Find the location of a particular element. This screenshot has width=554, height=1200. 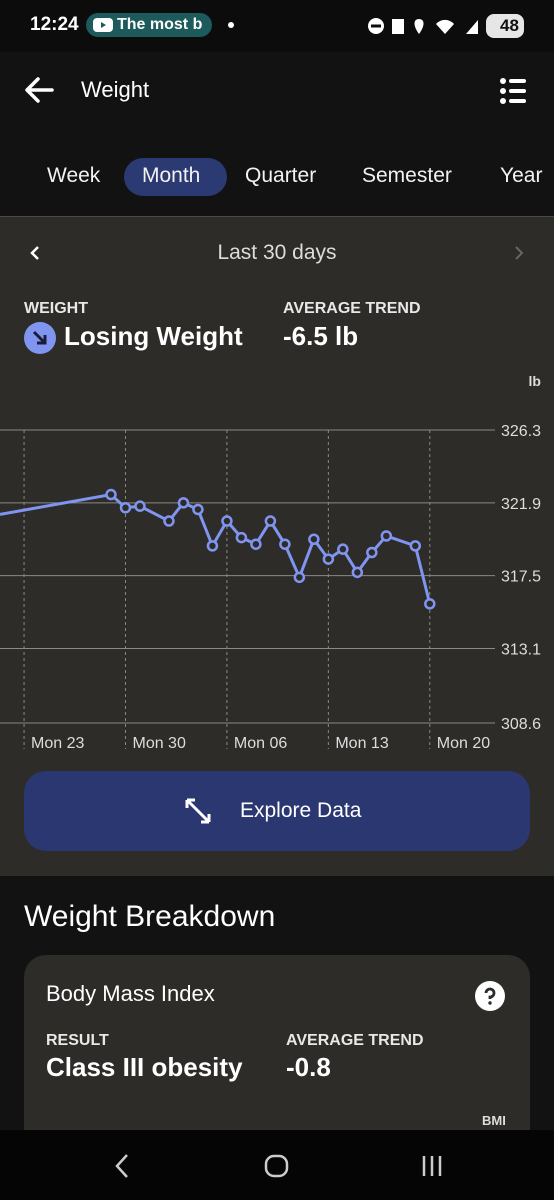

prev-button is located at coordinates (35, 253).